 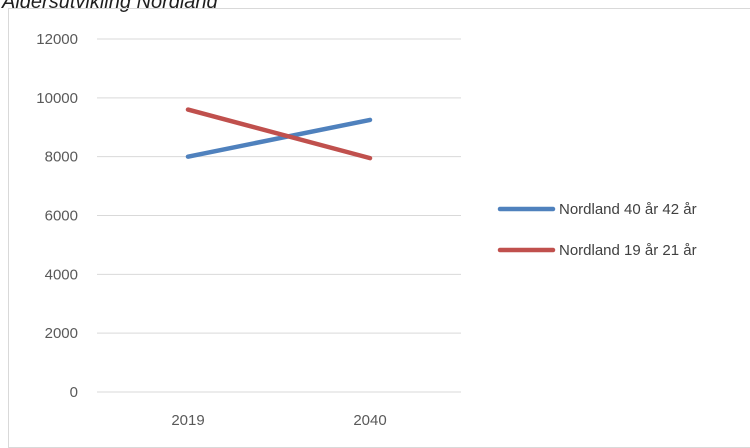 What do you see at coordinates (110, 6) in the screenshot?
I see `chart-heading: Aldersutvikling Nordland` at bounding box center [110, 6].